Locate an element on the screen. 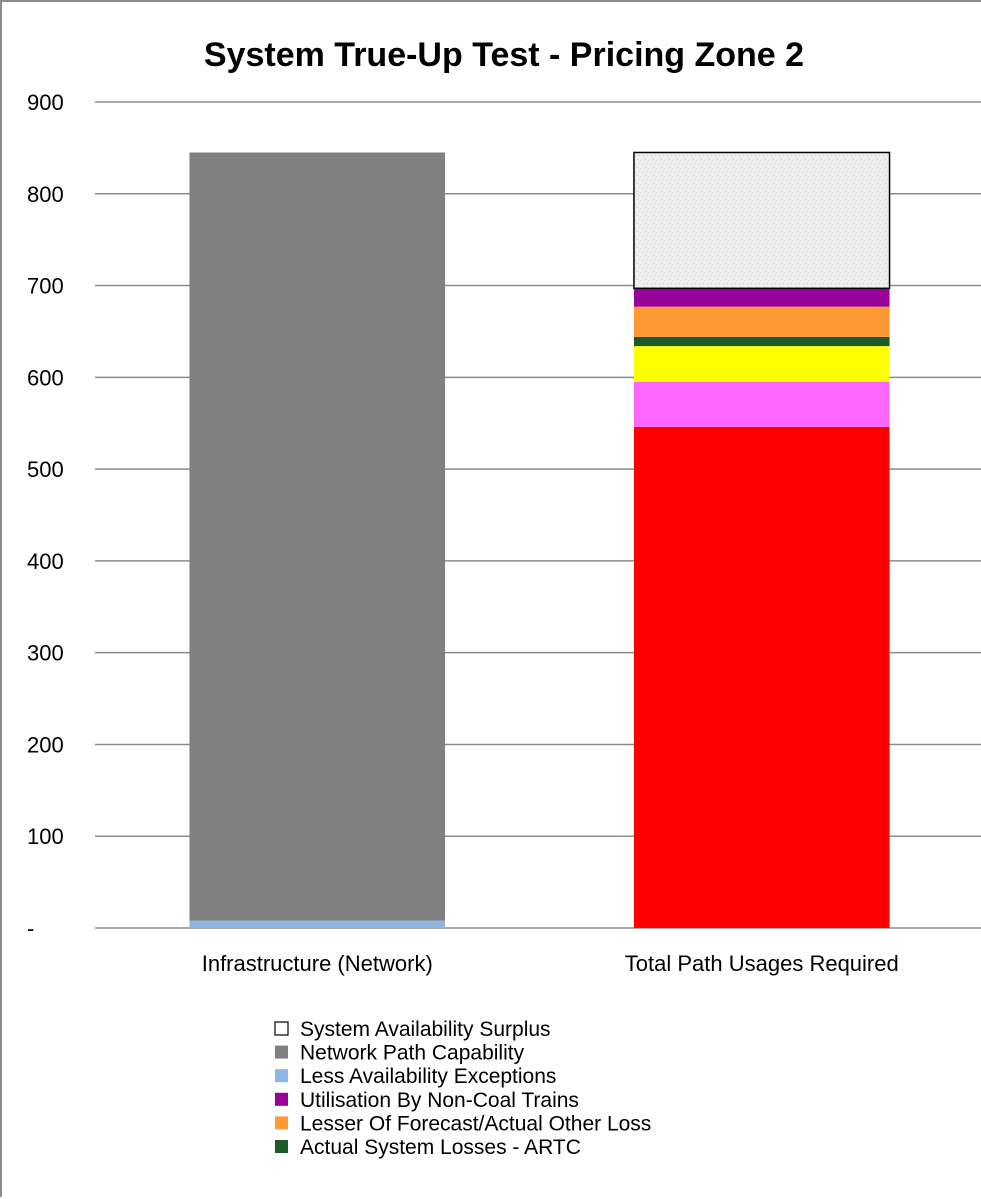 This screenshot has height=1199, width=981. legend-label: Utilisation By Non-Coal Trains is located at coordinates (439, 1100).